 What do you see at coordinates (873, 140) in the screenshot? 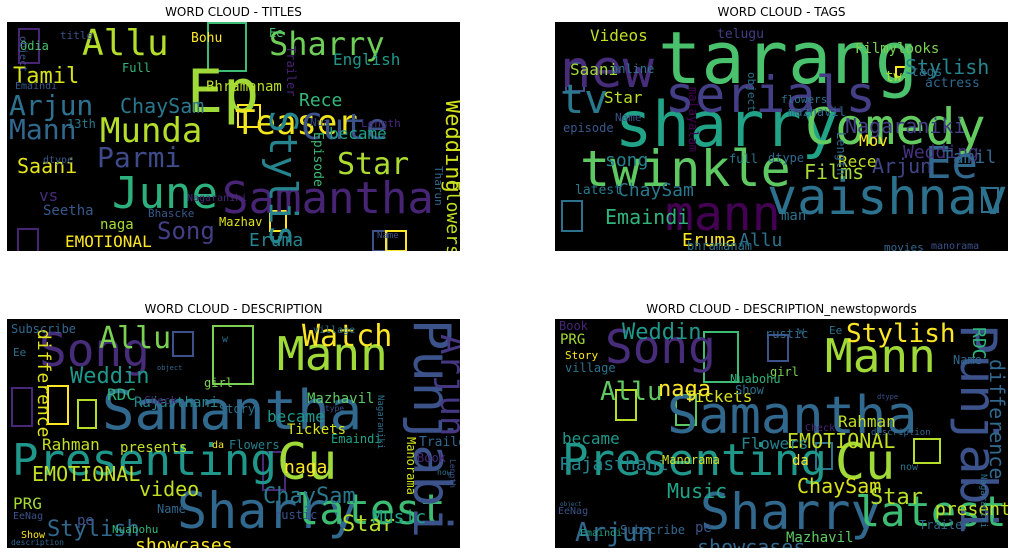
I see `cloud-word: Mov` at bounding box center [873, 140].